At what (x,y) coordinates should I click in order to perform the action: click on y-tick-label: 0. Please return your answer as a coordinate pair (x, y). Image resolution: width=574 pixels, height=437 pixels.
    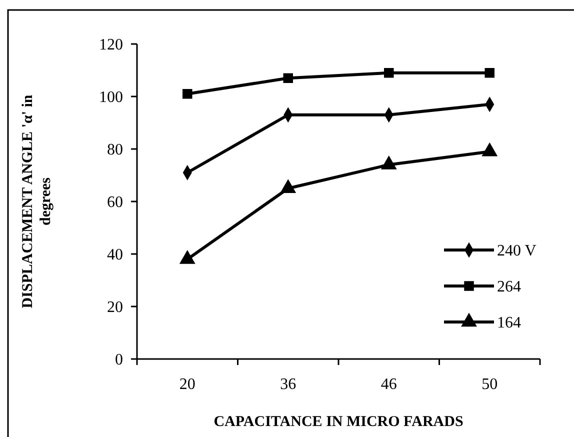
    Looking at the image, I should click on (119, 360).